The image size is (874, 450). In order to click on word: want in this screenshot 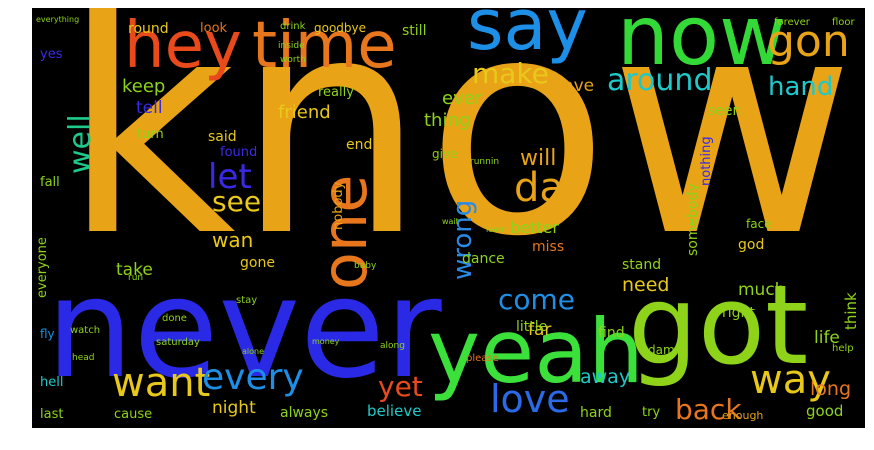, I will do `click(161, 383)`.